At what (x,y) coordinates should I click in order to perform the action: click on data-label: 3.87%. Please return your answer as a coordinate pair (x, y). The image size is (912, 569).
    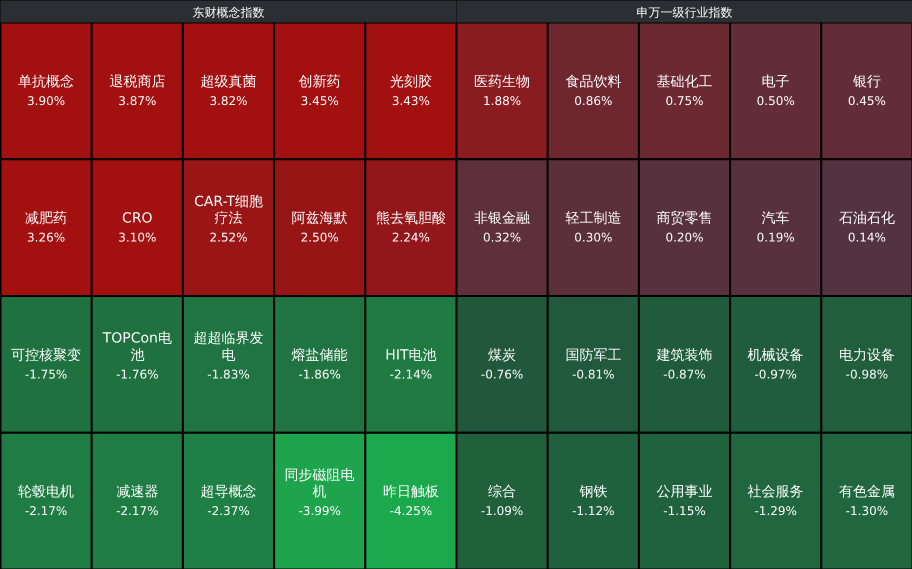
    Looking at the image, I should click on (137, 101).